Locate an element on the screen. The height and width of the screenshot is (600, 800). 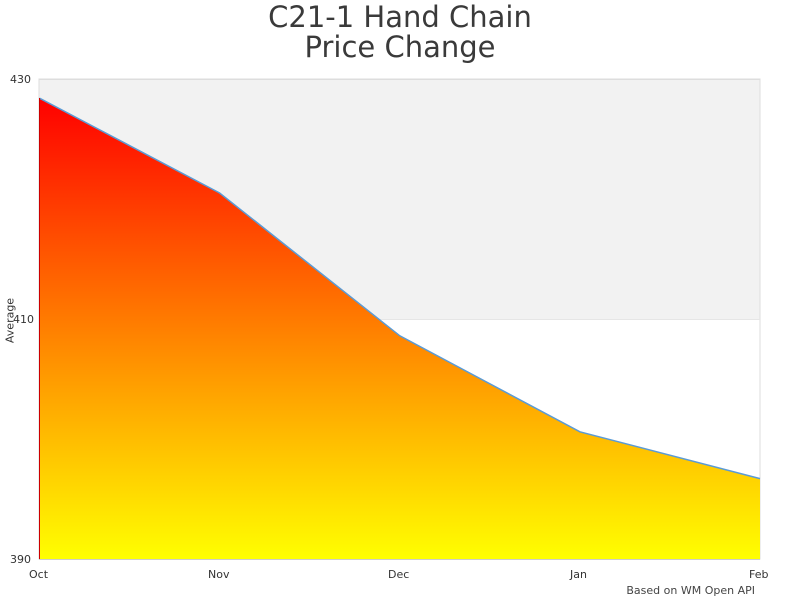
x-tick-nov: Nov is located at coordinates (219, 574).